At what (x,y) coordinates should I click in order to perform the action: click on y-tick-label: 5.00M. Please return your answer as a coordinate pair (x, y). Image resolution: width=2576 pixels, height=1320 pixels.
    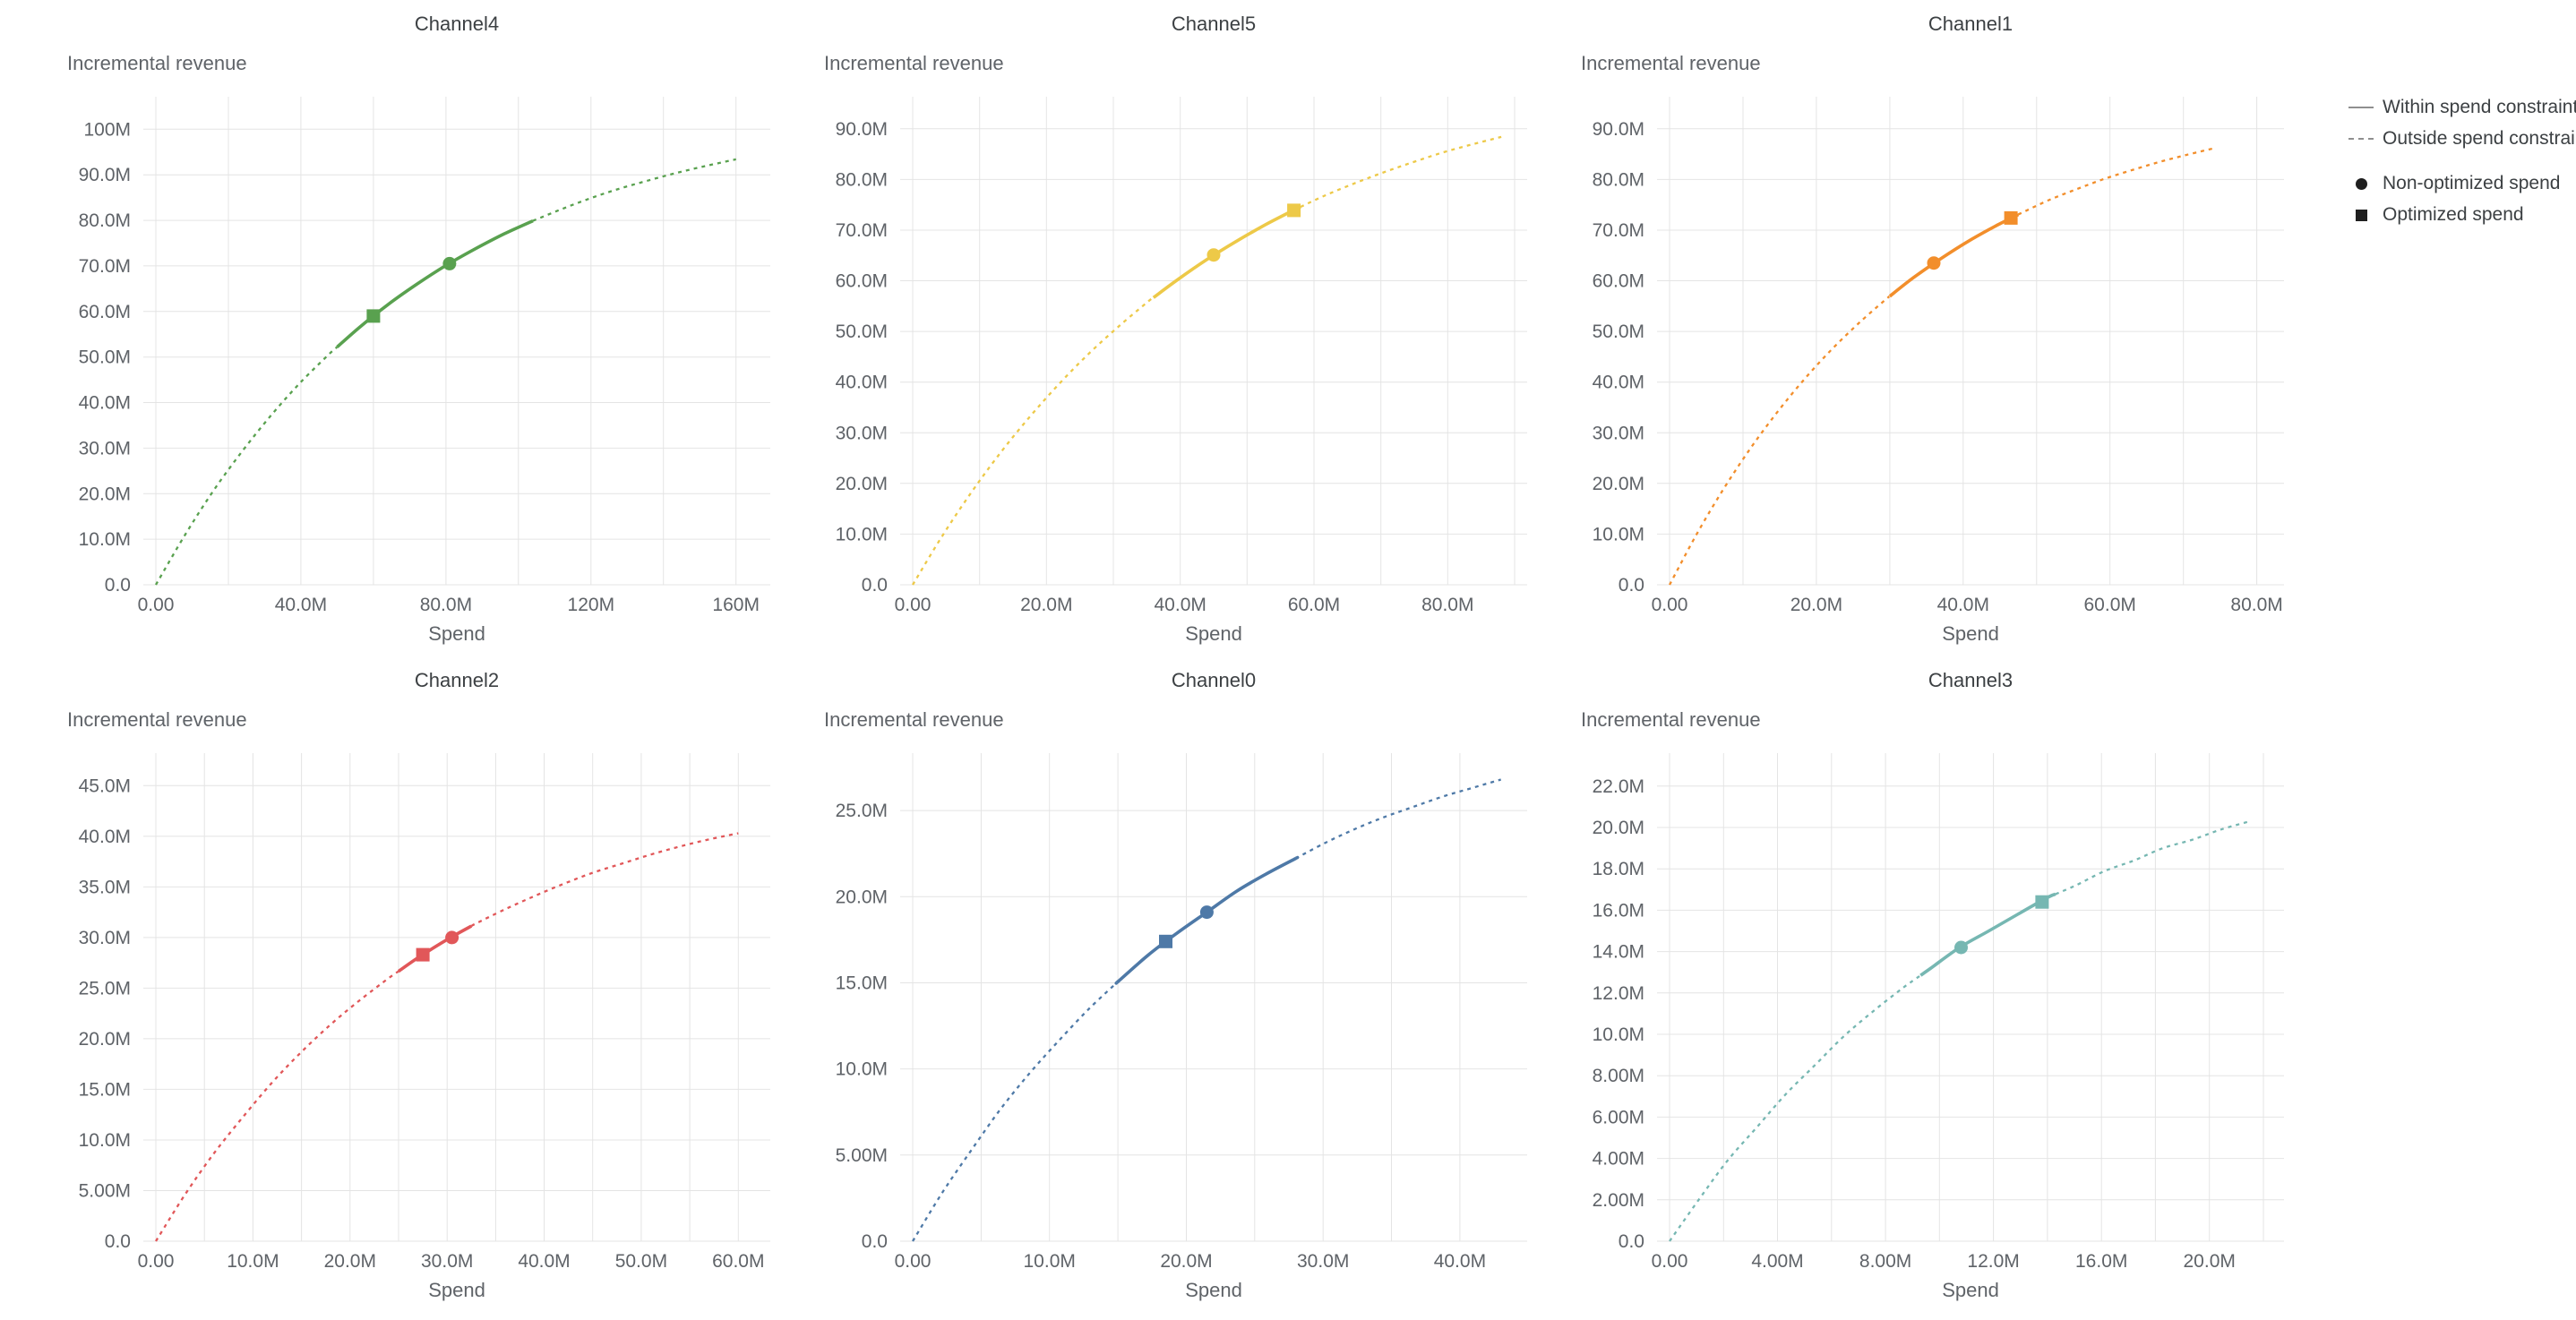
    Looking at the image, I should click on (105, 1192).